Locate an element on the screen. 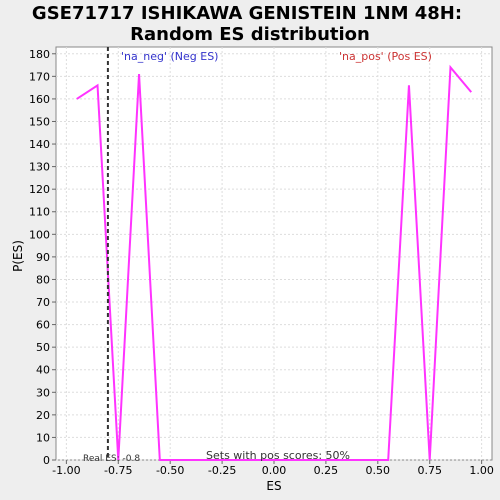 The height and width of the screenshot is (500, 500). x-axis-ticks: -1.00 -0.75 -0.50 -0.25 0.00 0.25 0.50 0.75 1.00 is located at coordinates (273, 468).